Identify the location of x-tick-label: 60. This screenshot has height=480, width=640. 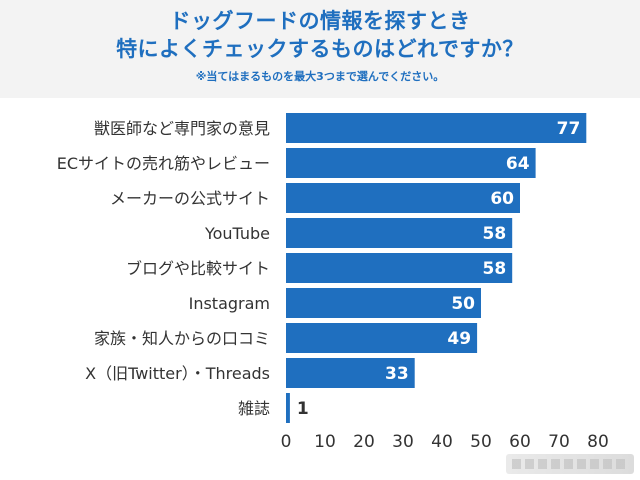
(520, 442).